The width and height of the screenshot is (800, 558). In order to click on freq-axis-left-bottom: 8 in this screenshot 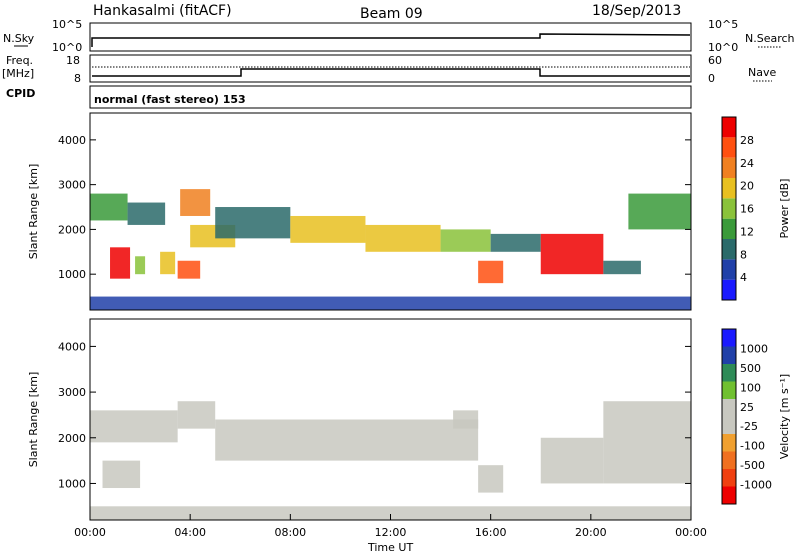, I will do `click(77, 78)`.